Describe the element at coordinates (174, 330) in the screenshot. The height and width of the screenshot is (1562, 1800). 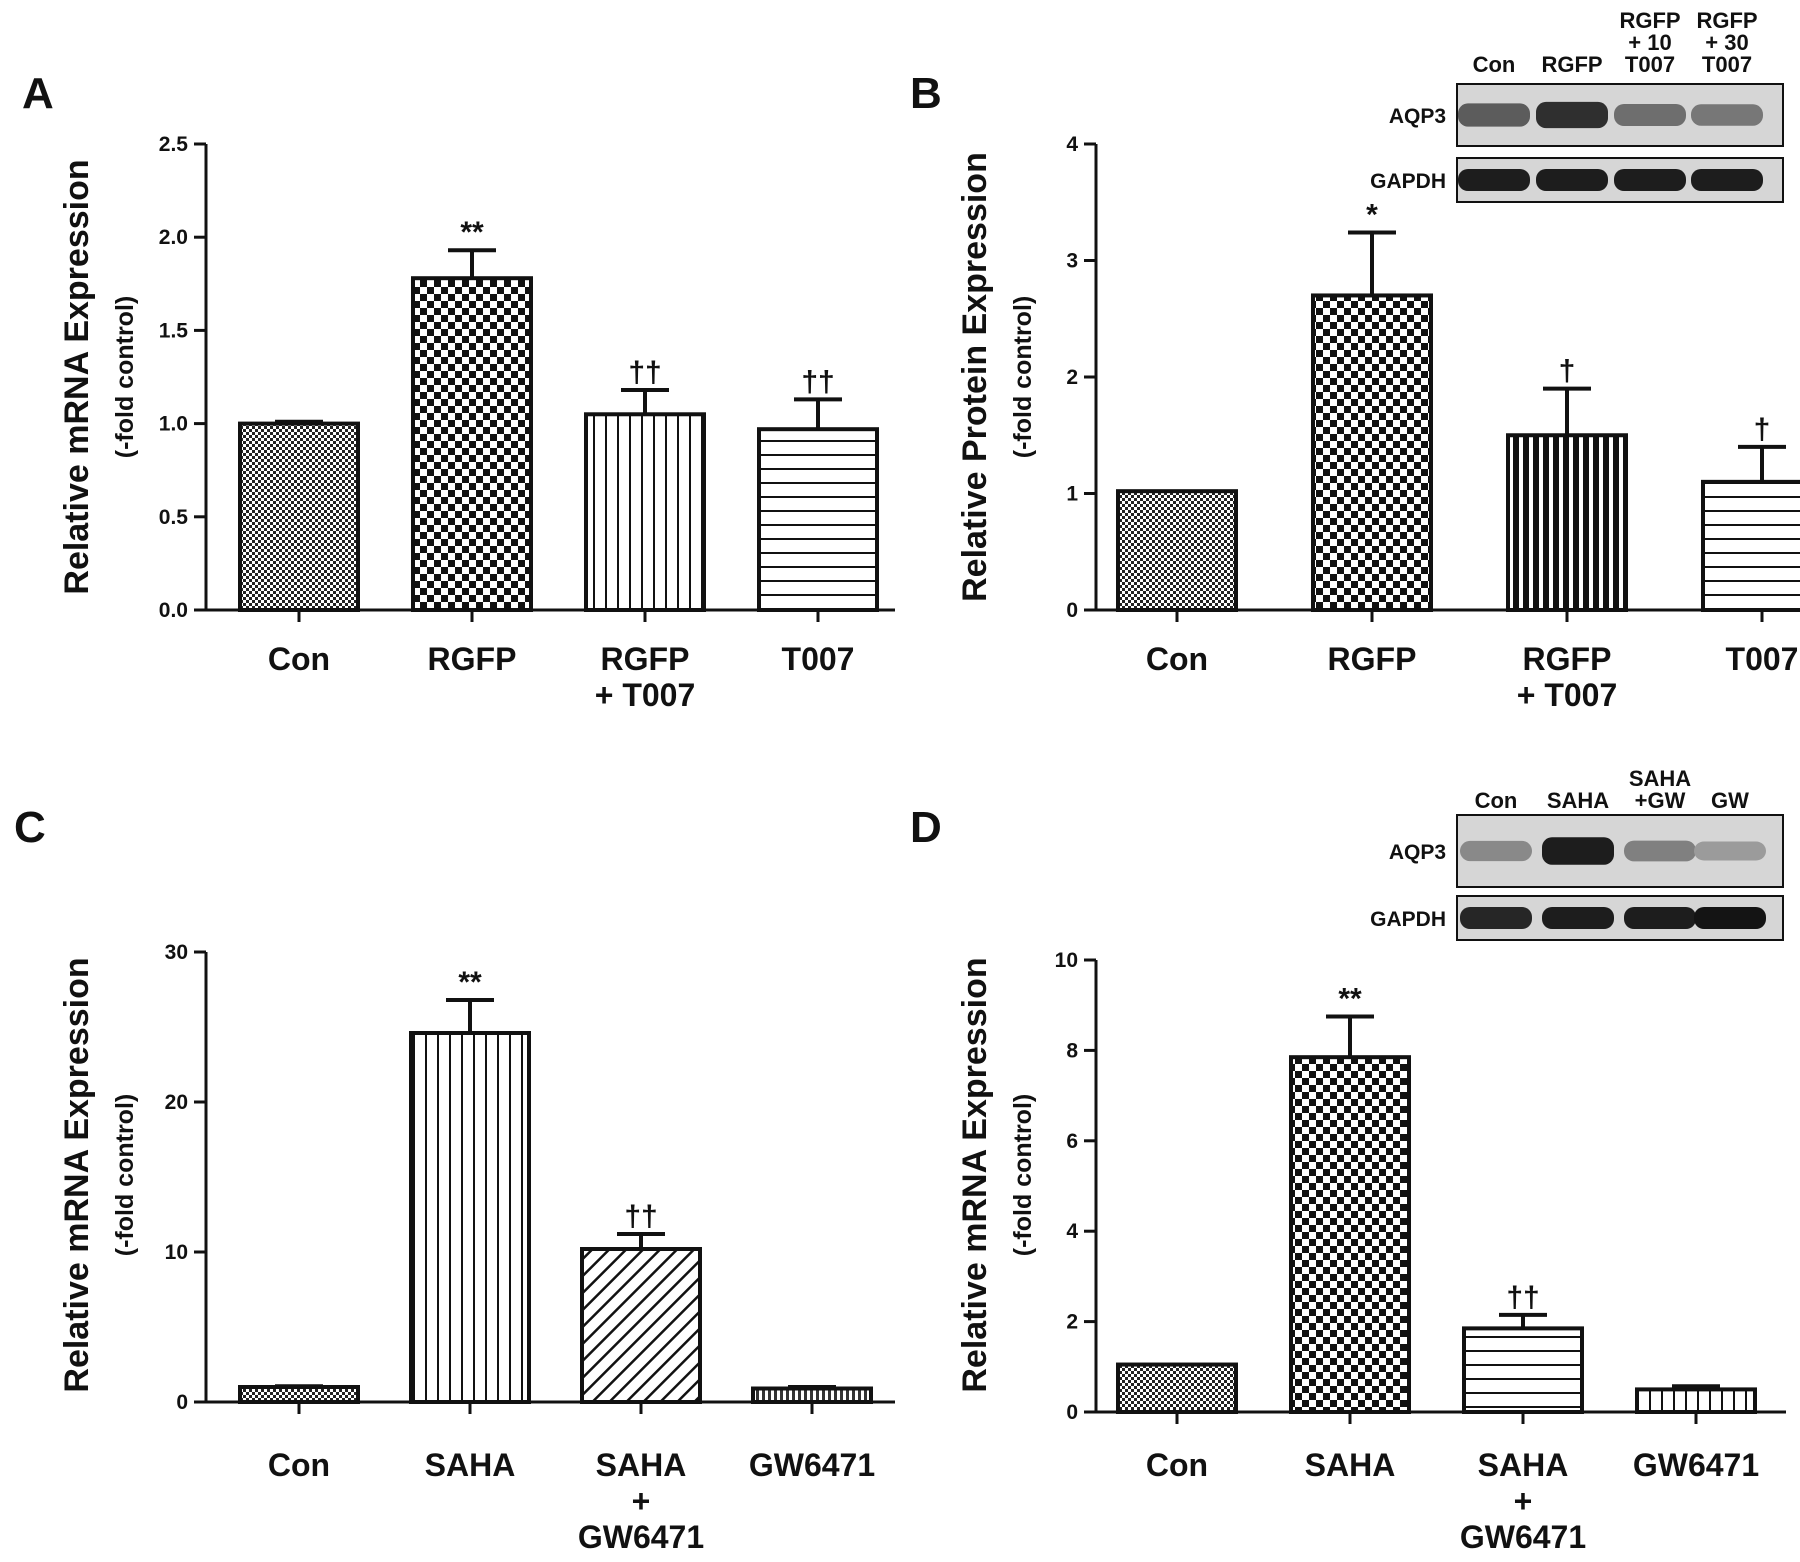
I see `y-tick-label: 1.5` at that location.